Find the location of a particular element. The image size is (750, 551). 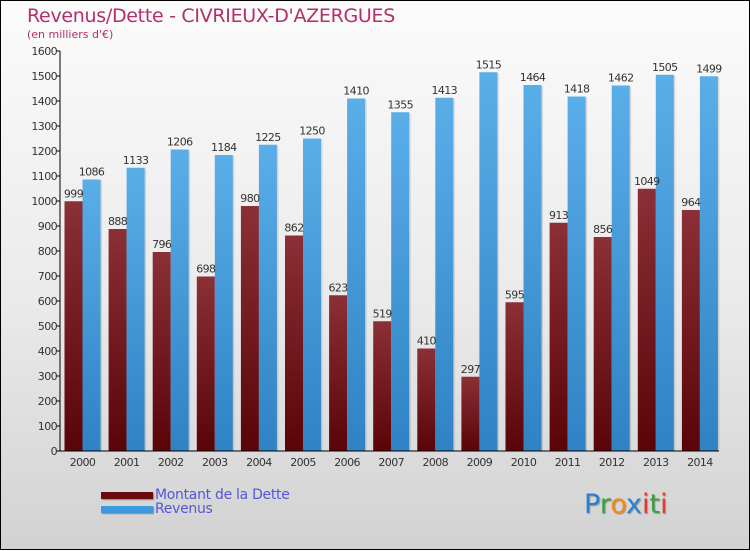

chart-subtitle: (en milliers d'€) is located at coordinates (70, 34).